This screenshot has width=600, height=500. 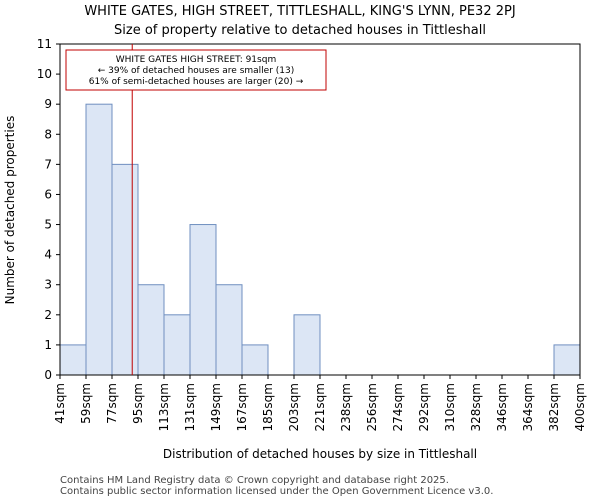 What do you see at coordinates (60, 403) in the screenshot?
I see `x-tick-label: 41sqm` at bounding box center [60, 403].